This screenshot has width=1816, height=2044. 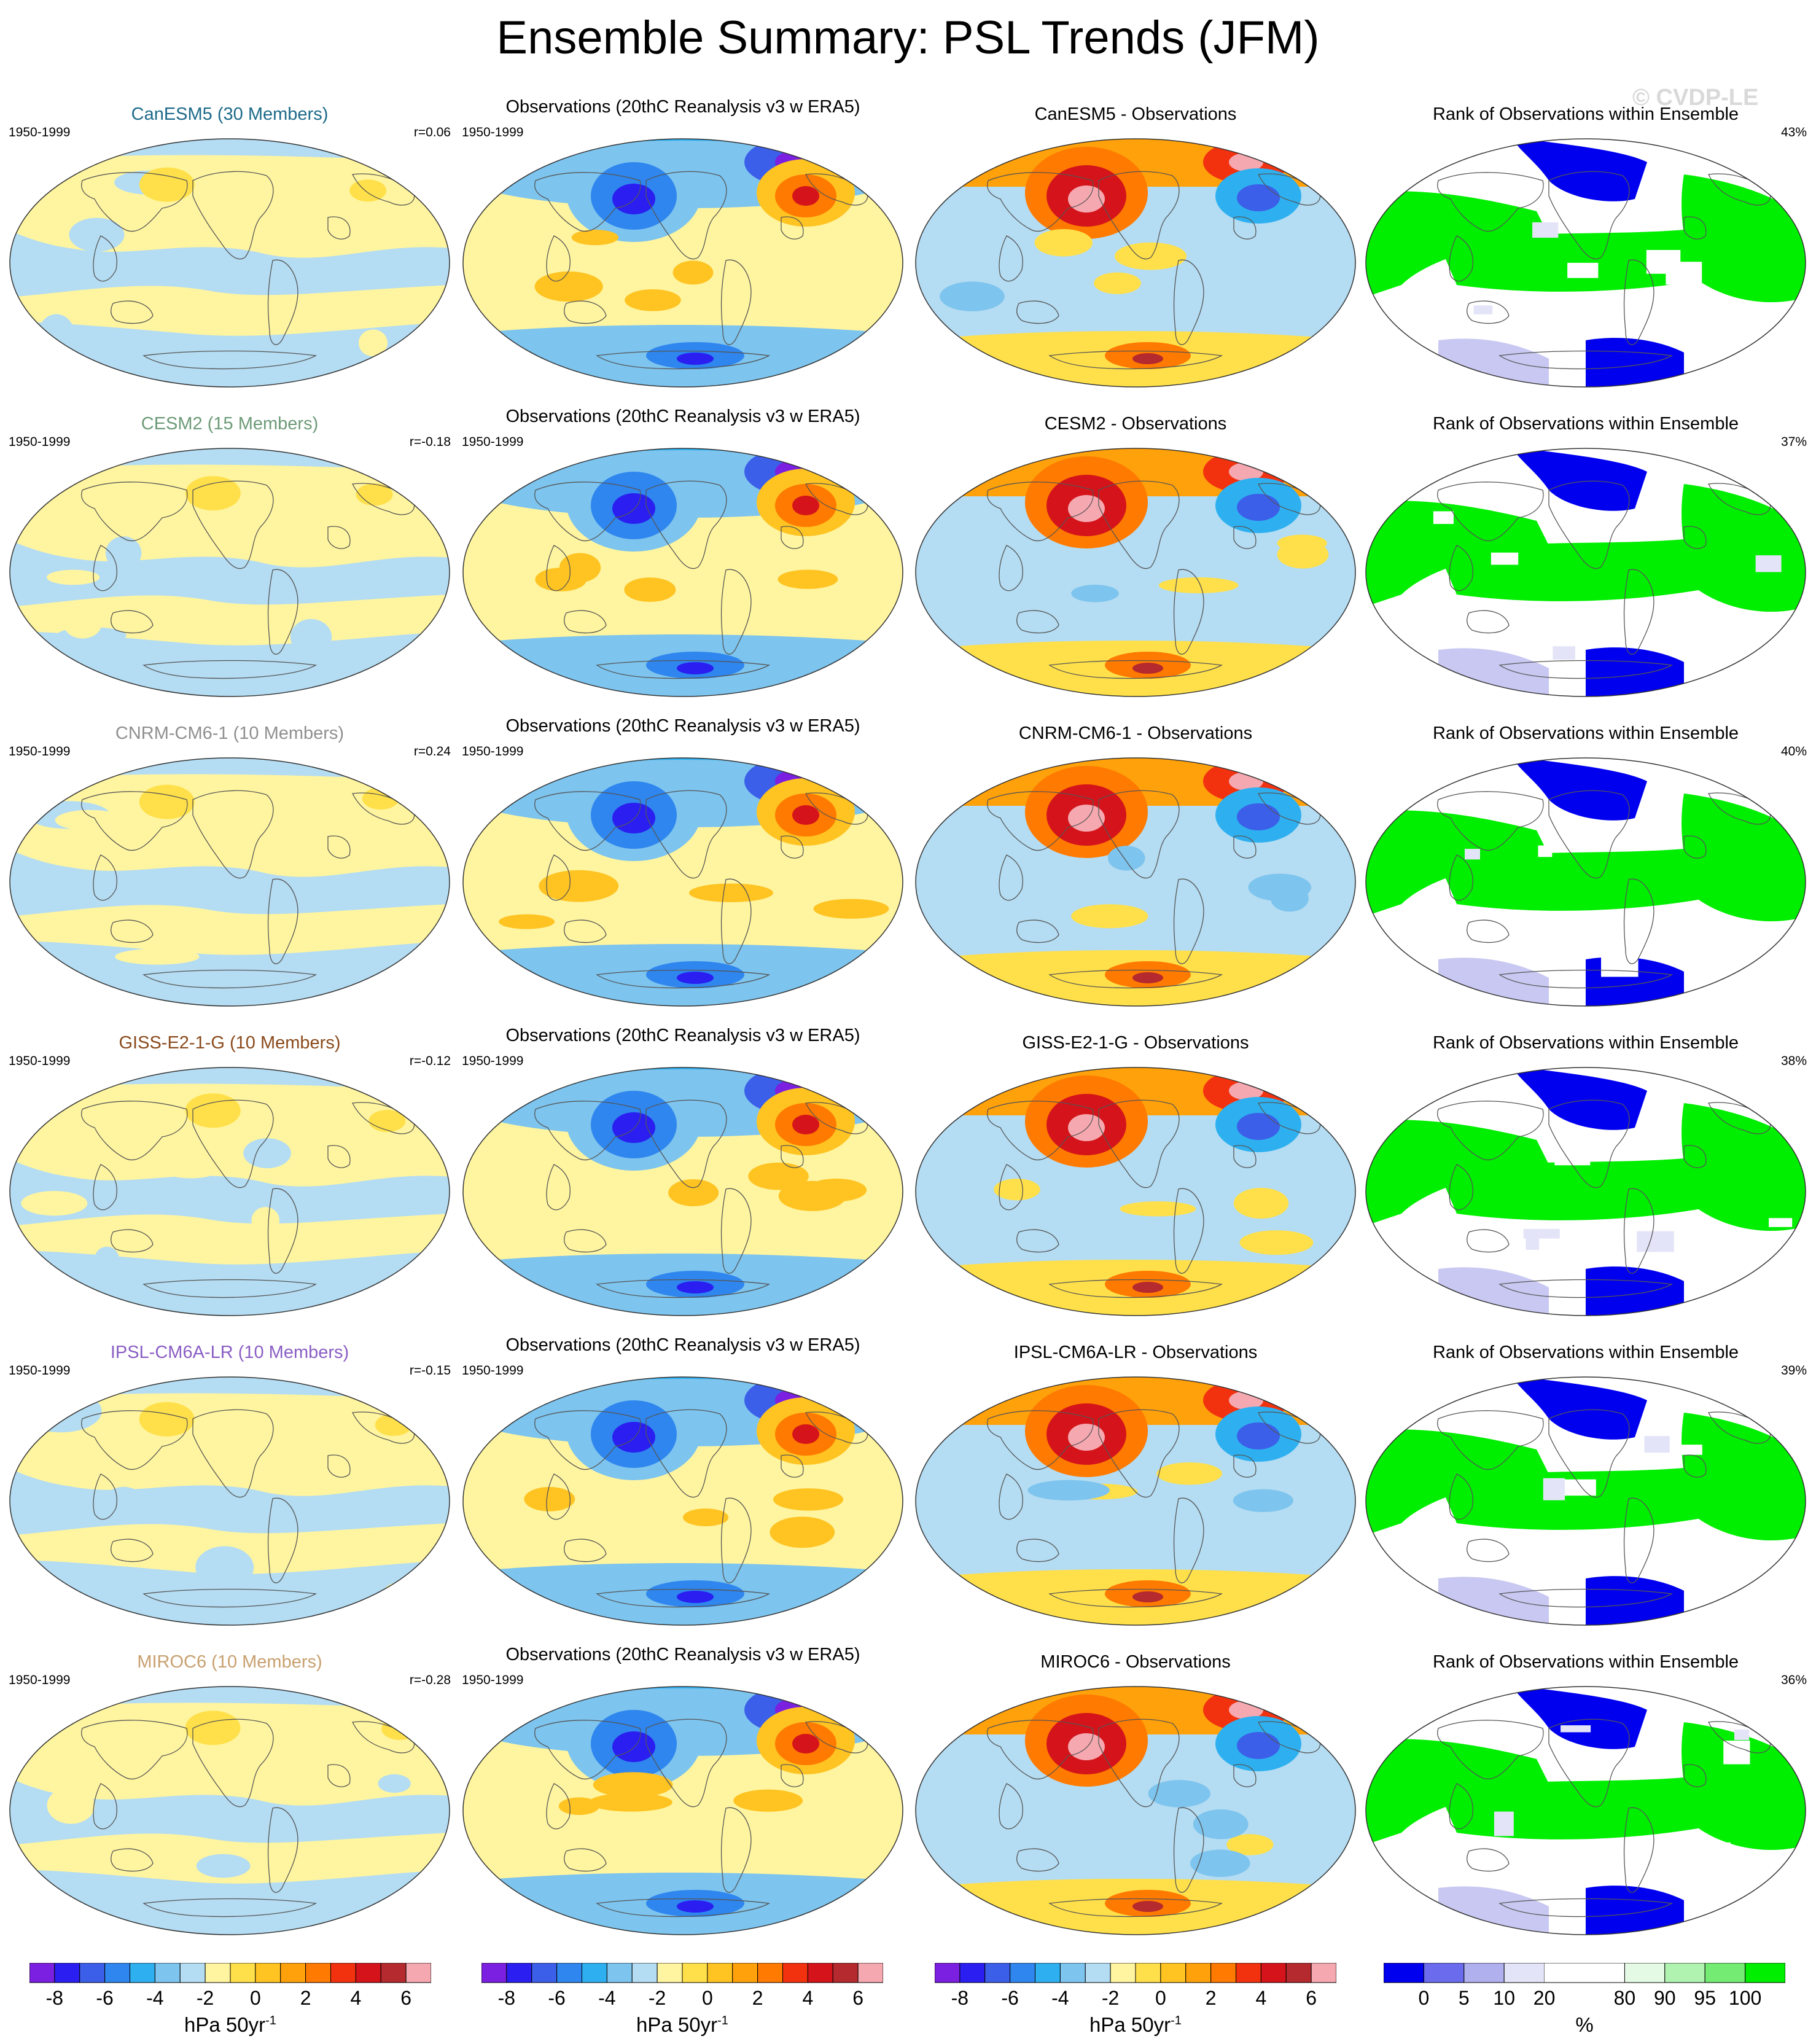 I want to click on map-panel-diff: CESM2 - Observations, so click(x=1135, y=555).